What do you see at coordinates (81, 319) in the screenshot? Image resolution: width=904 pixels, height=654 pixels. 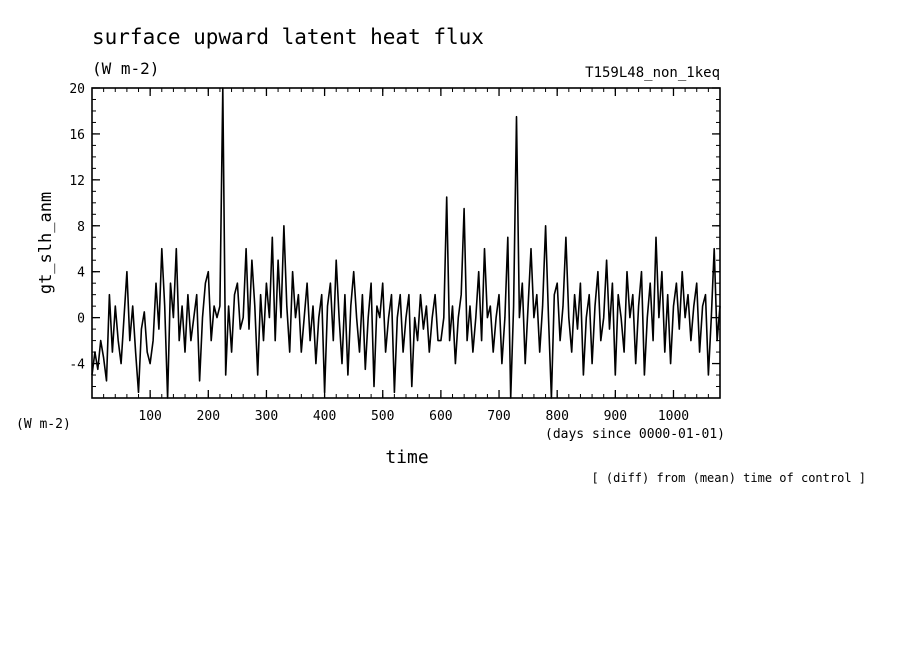 I see `y-tick-label: 0` at bounding box center [81, 319].